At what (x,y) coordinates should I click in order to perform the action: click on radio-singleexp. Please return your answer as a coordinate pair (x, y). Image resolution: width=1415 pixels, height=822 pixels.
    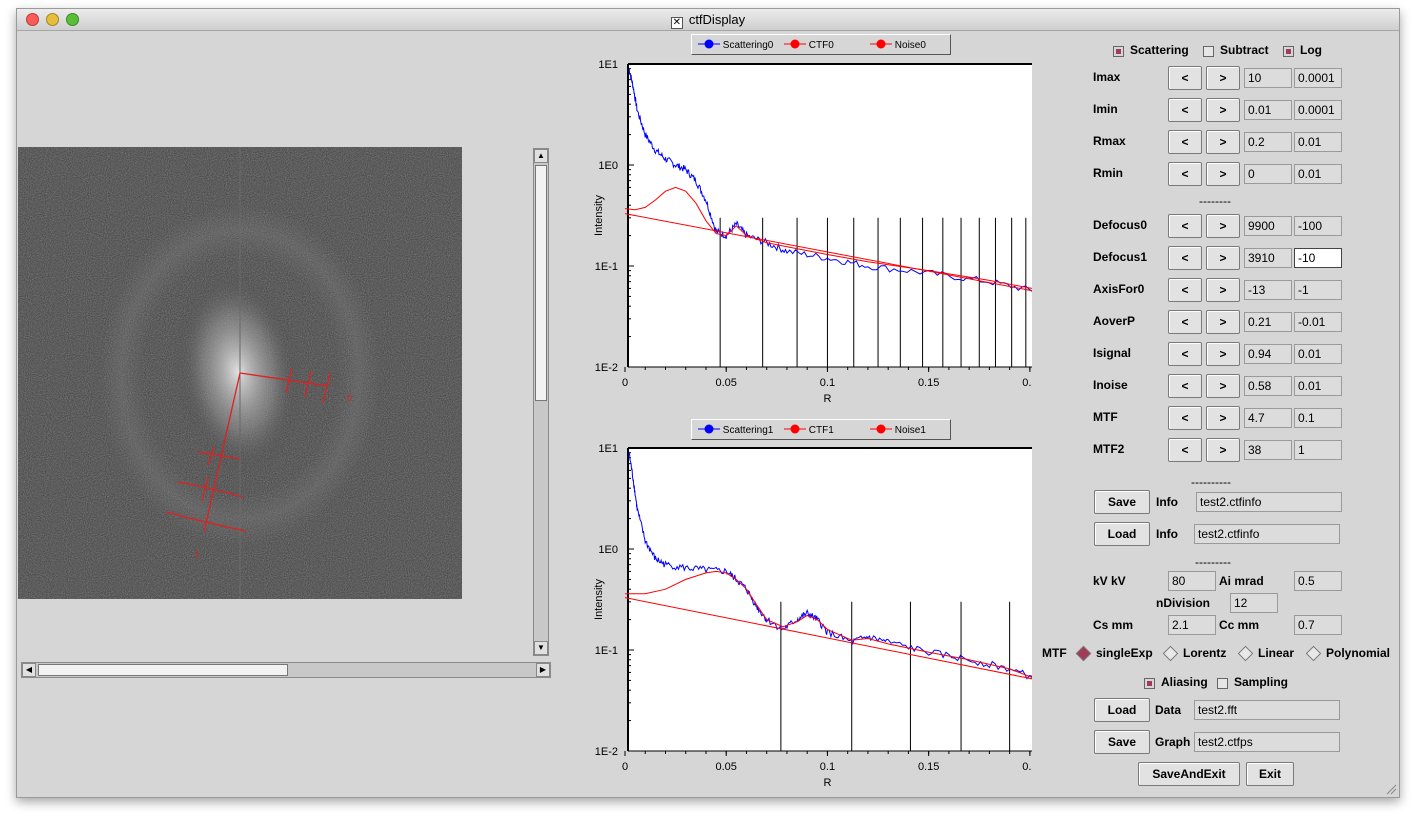
    Looking at the image, I should click on (1083, 653).